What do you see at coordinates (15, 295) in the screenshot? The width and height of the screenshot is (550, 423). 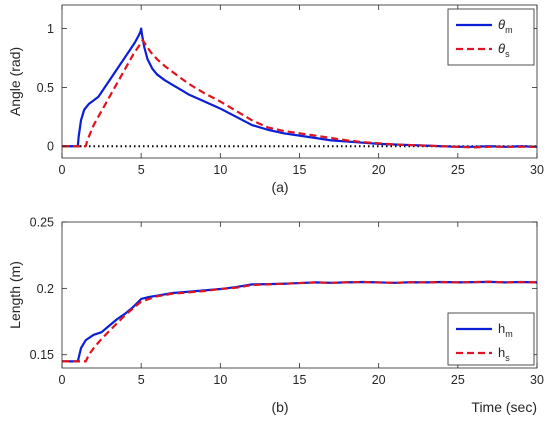 I see `y-axis-label: Length (m)` at bounding box center [15, 295].